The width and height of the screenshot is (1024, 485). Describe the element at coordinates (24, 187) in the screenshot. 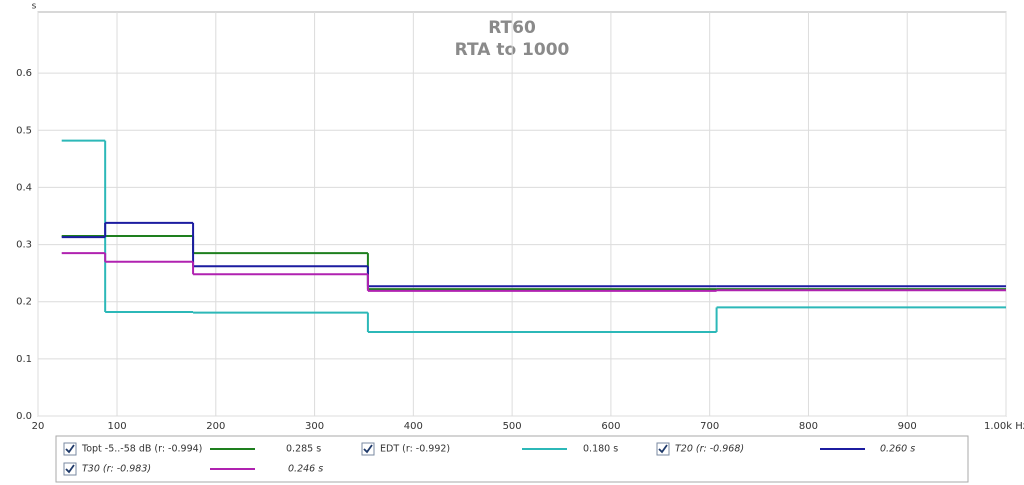

I see `y-tick-label: 0.4` at that location.